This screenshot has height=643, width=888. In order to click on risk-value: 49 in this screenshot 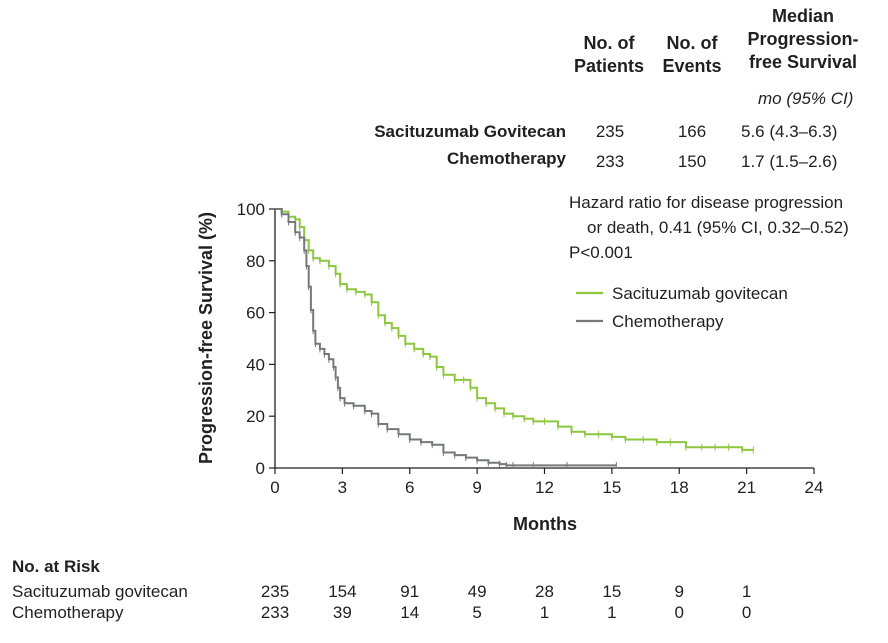, I will do `click(477, 591)`.